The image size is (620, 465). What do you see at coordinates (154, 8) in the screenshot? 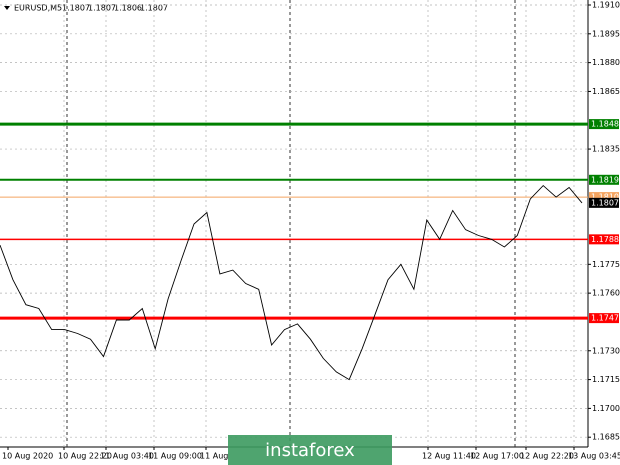
I see `ohlc-close: 1.1807` at bounding box center [154, 8].